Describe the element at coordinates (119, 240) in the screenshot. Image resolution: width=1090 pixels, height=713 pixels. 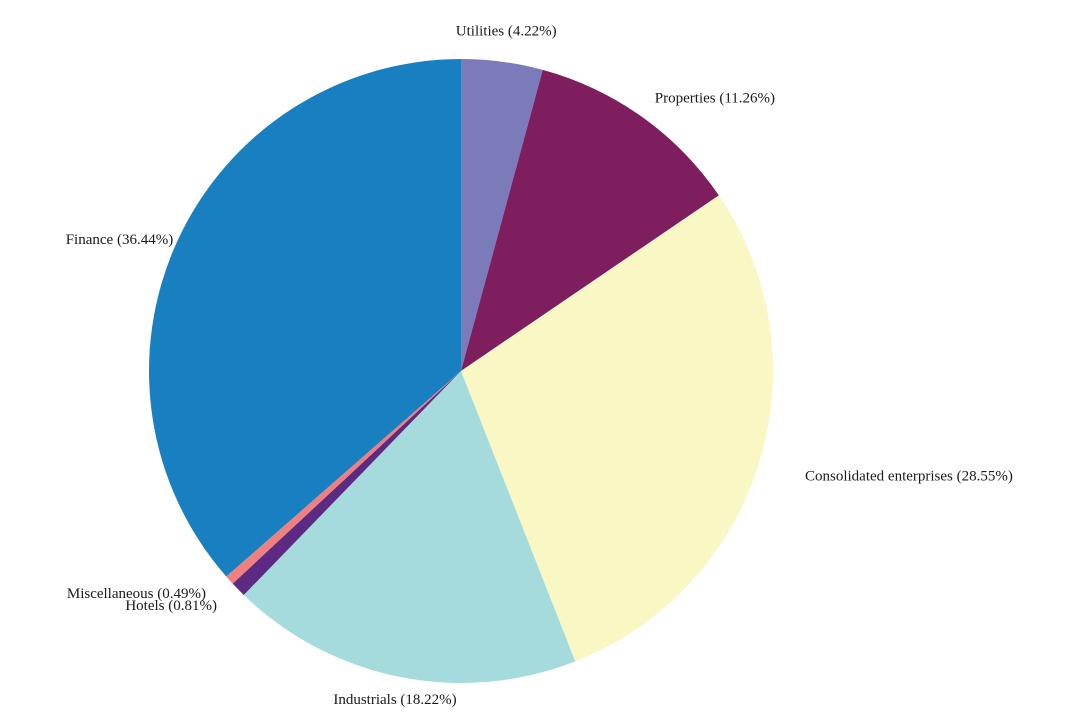
I see `slice-label-finance: Finance (36.44%)` at that location.